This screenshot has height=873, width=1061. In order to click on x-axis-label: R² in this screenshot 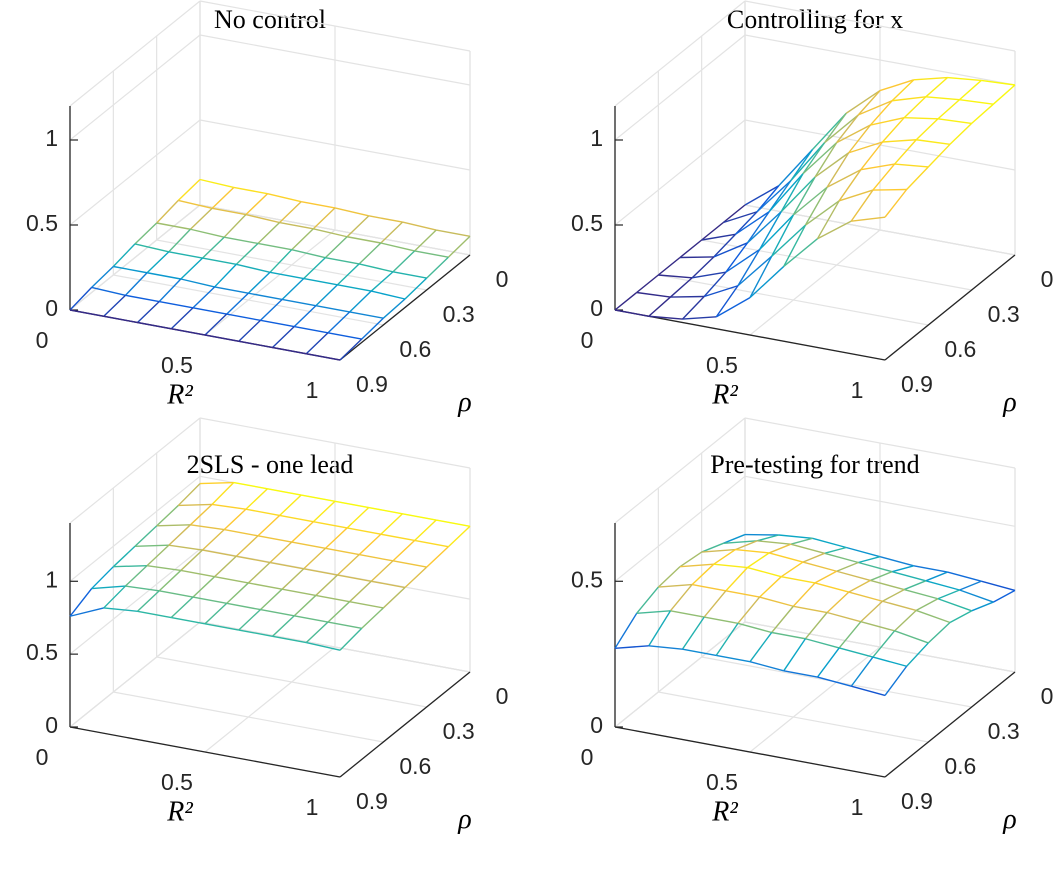, I will do `click(179, 394)`.